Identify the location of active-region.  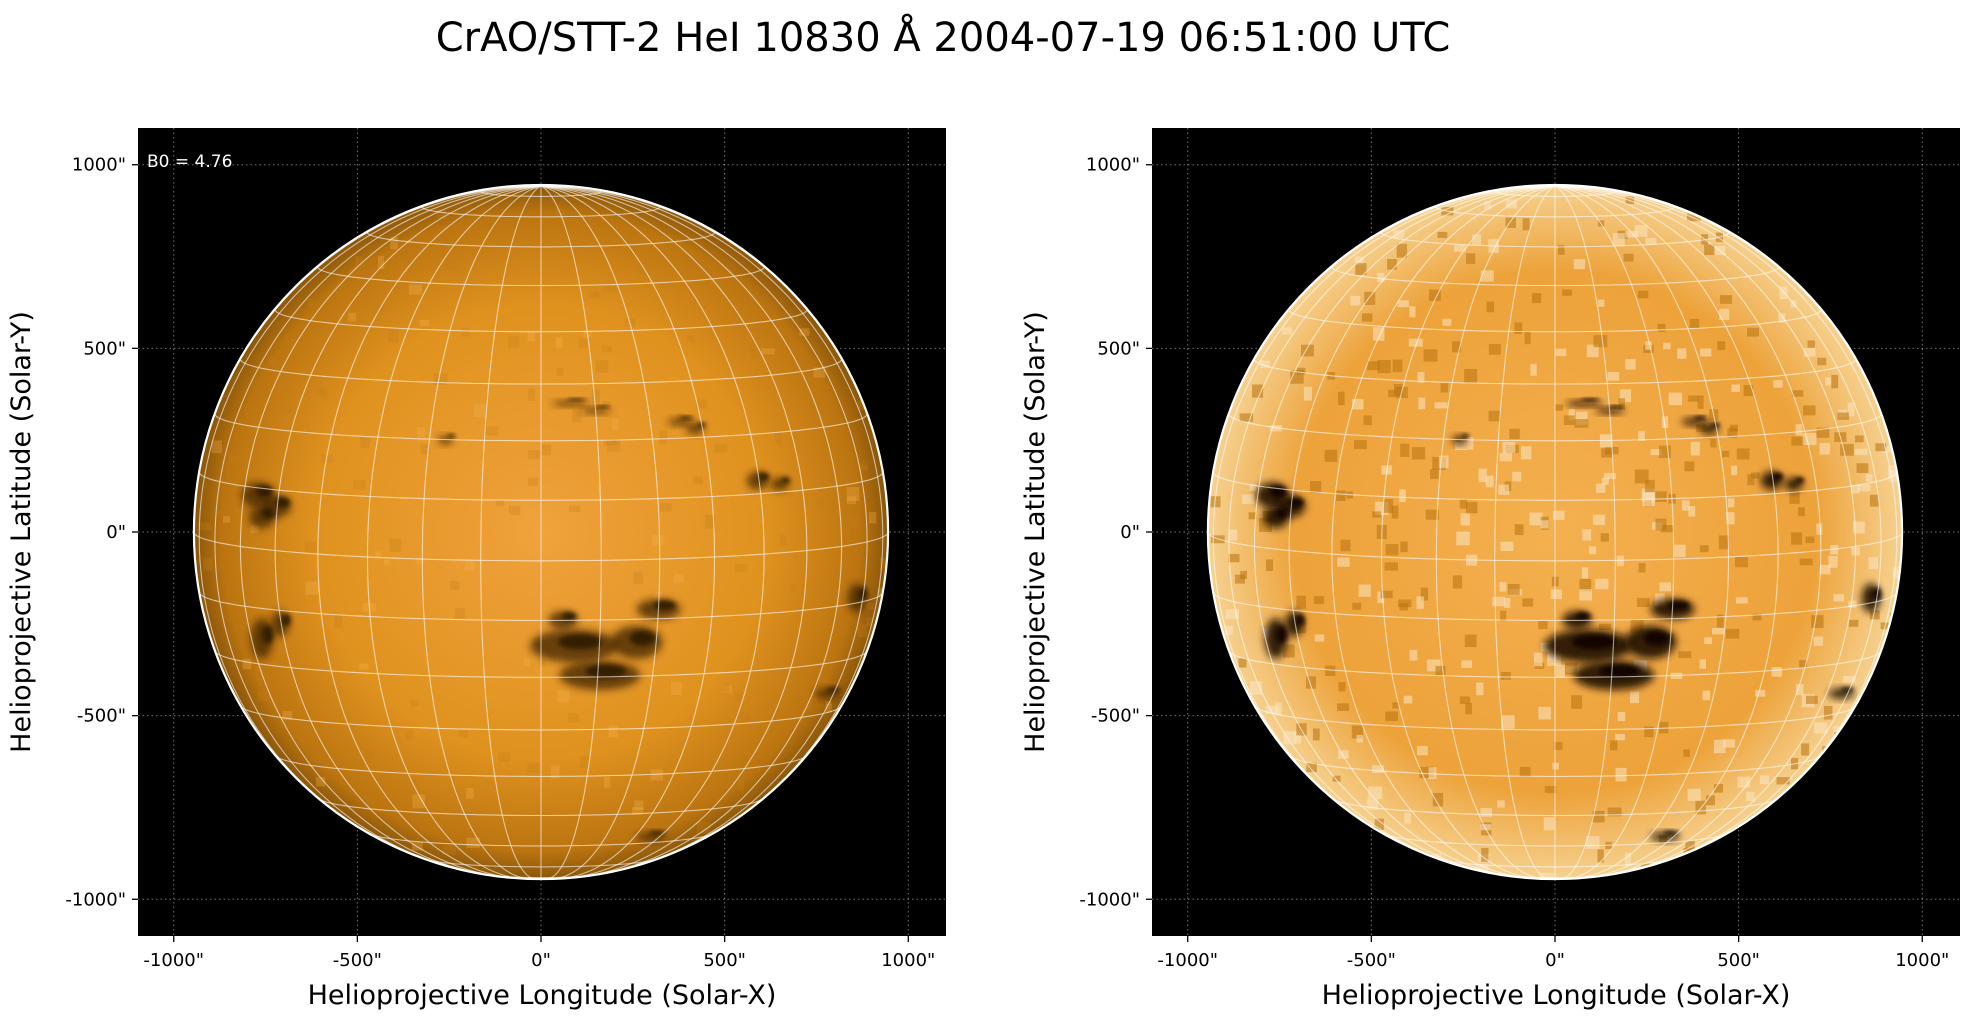
(1459, 440).